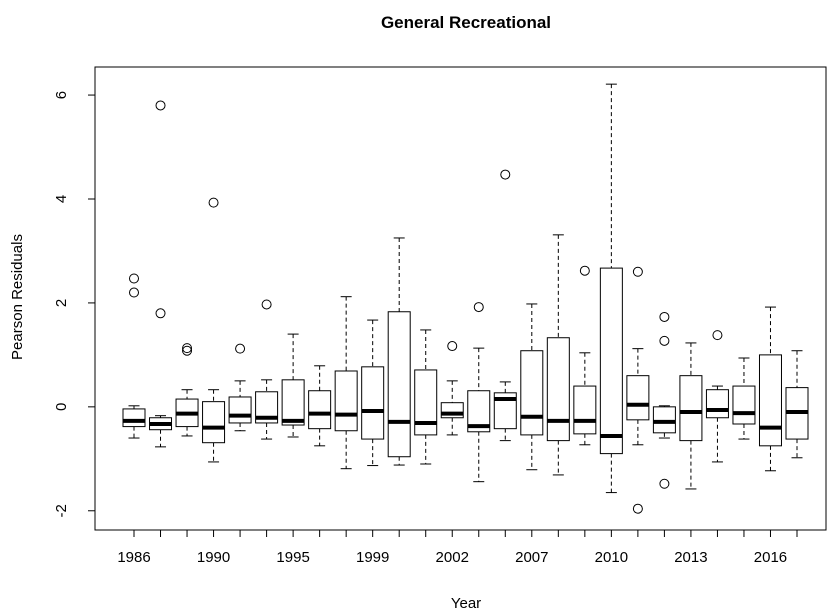 The height and width of the screenshot is (613, 827). I want to click on y-tick-label: 0, so click(61, 407).